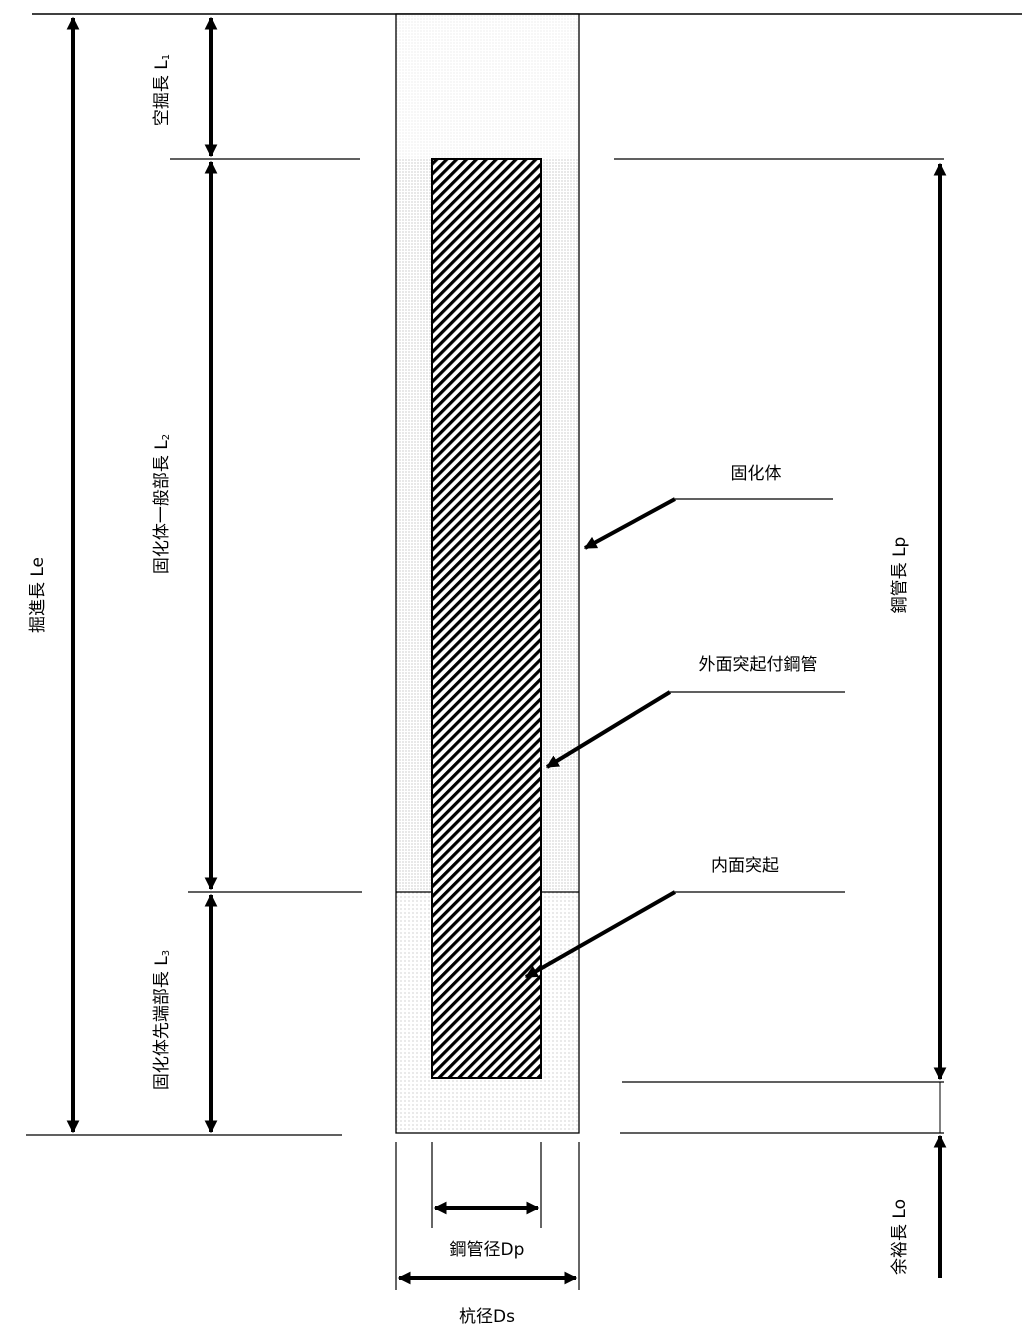  What do you see at coordinates (745, 866) in the screenshot?
I see `inner-rib-label: 内面突起` at bounding box center [745, 866].